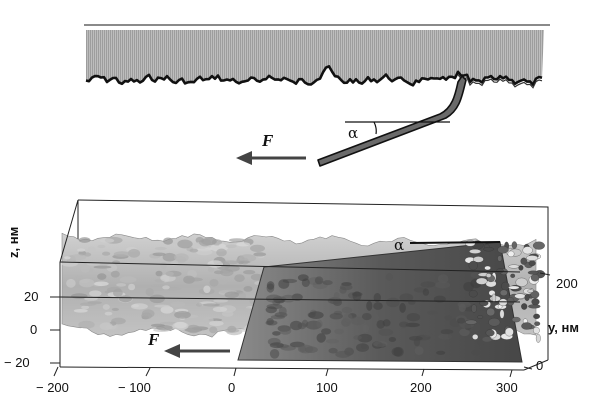  I want to click on x-tick-300: 300, so click(507, 387).